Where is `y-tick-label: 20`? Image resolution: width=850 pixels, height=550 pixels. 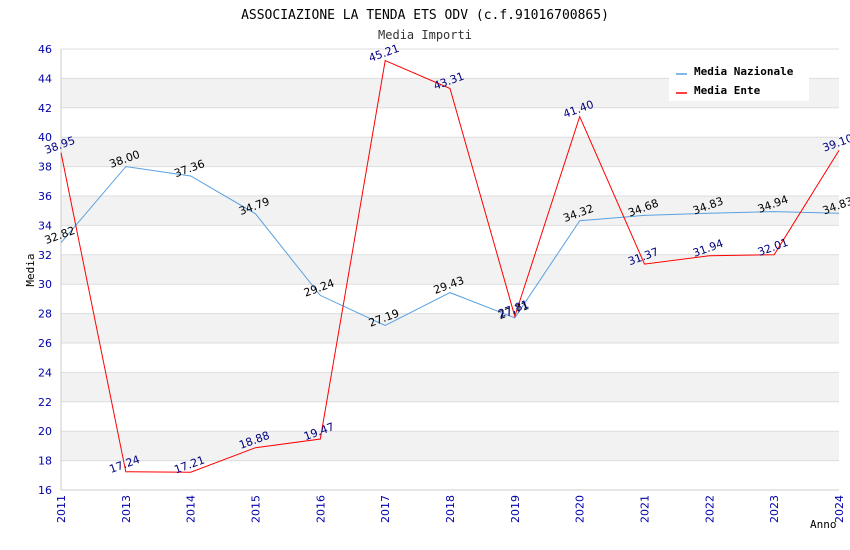 y-tick-label: 20 is located at coordinates (45, 431).